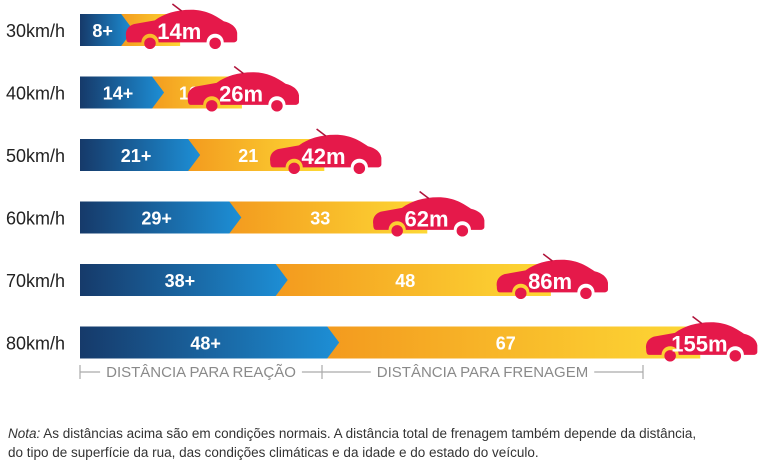 This screenshot has height=472, width=763. What do you see at coordinates (180, 281) in the screenshot?
I see `reaction-value: 38+` at bounding box center [180, 281].